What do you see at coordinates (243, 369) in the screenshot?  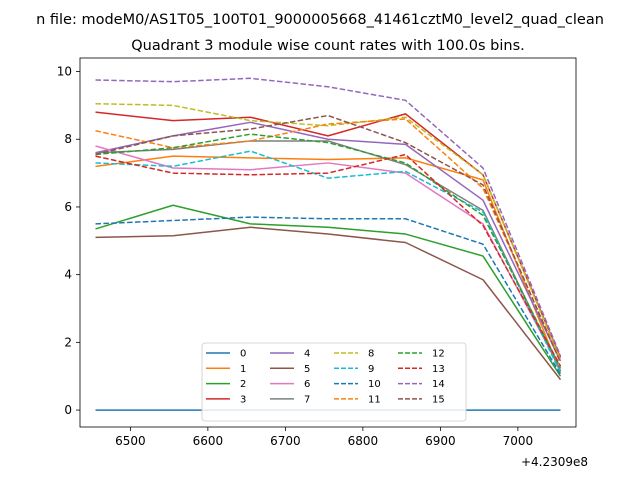 I see `legend-label-1: 1` at bounding box center [243, 369].